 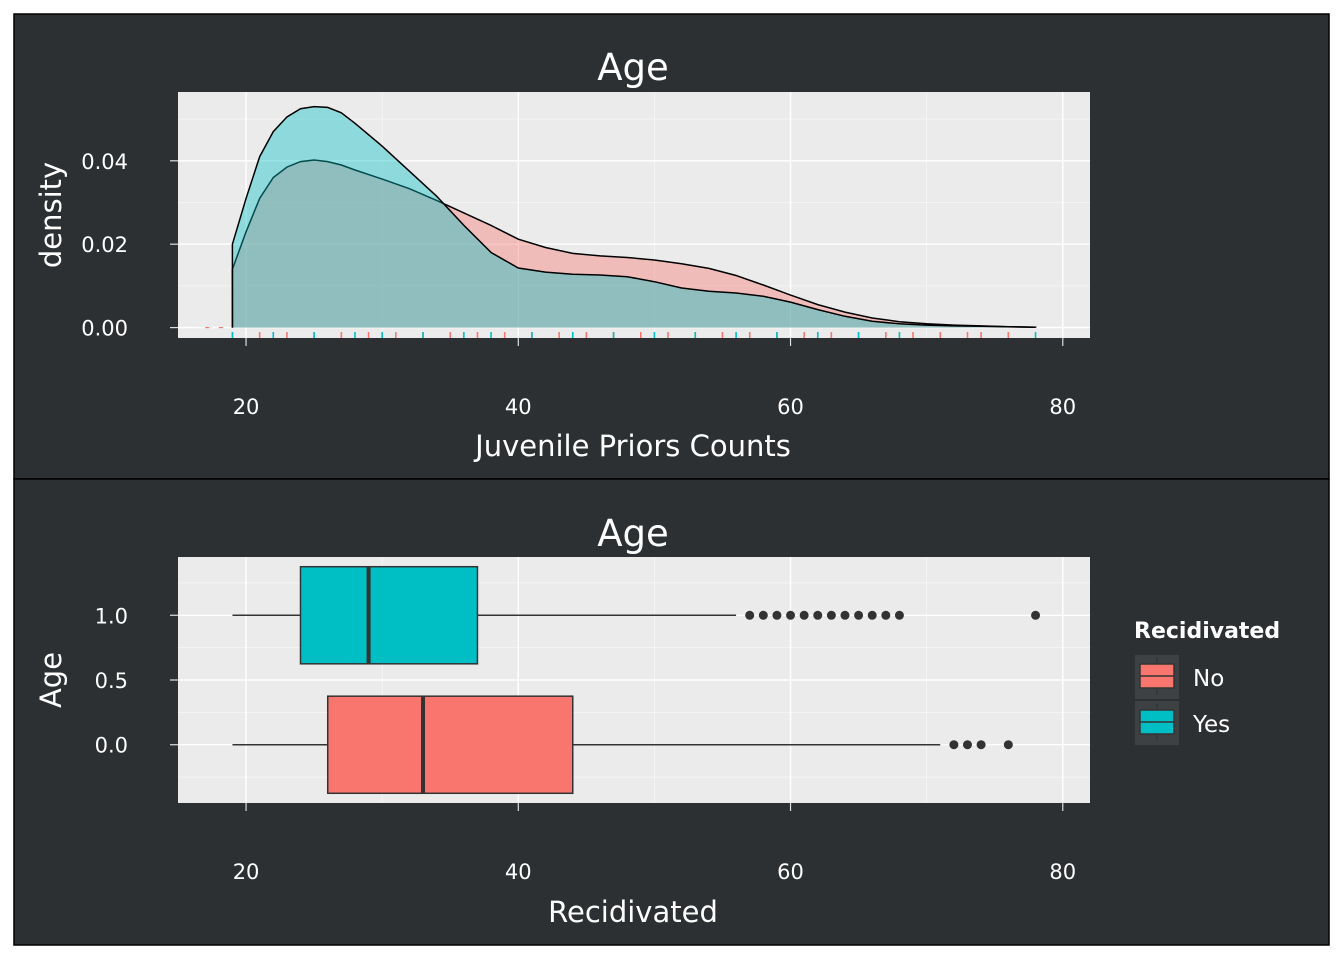 I want to click on density-y-axis-title: density, so click(x=51, y=215).